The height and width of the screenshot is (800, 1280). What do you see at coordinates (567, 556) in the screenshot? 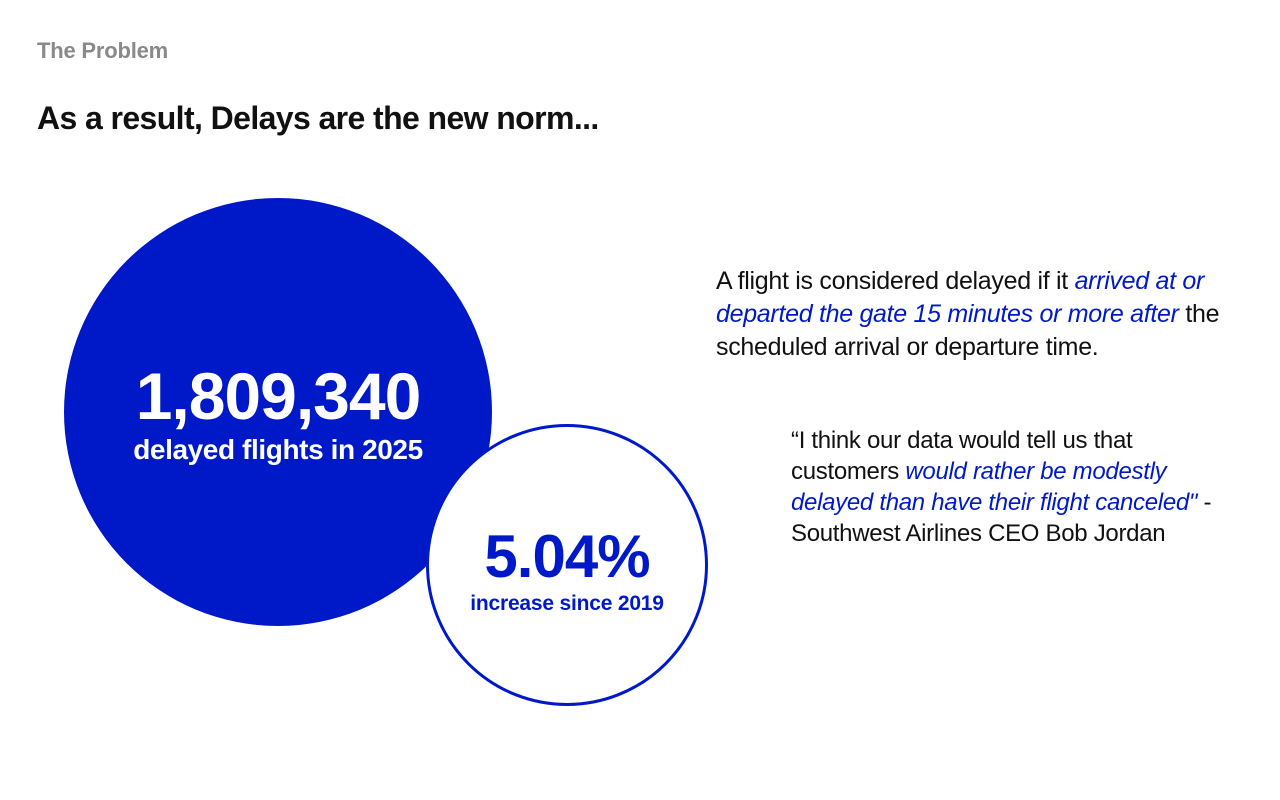
I see `increase-percentage: 5.04%` at bounding box center [567, 556].